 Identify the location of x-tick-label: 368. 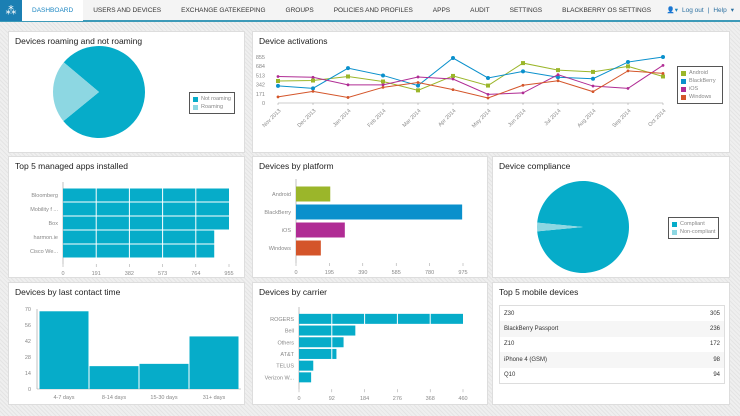
(430, 399).